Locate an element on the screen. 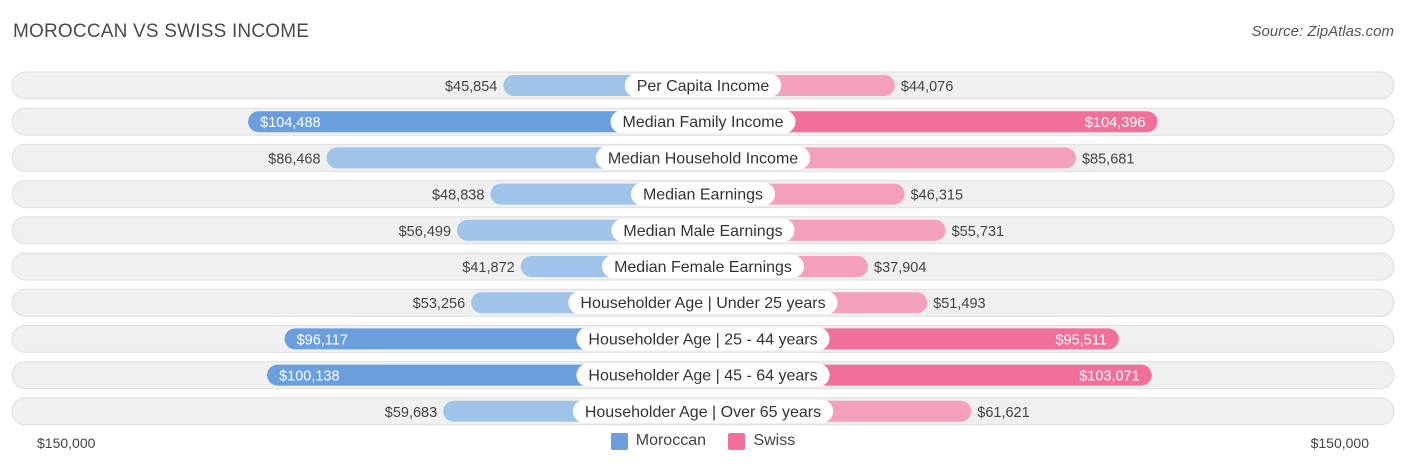 The width and height of the screenshot is (1406, 467). chart-row: $45,854 $44,076 Per Capita Income is located at coordinates (703, 85).